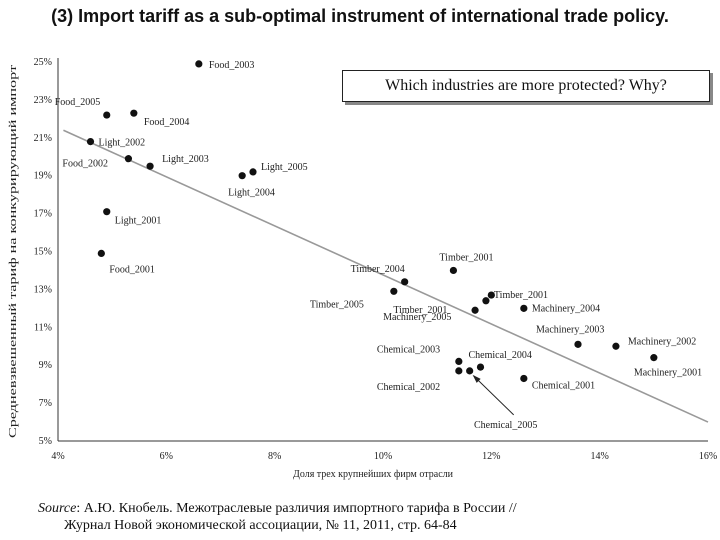  What do you see at coordinates (45, 441) in the screenshot?
I see `y-tick-label: 5%` at bounding box center [45, 441].